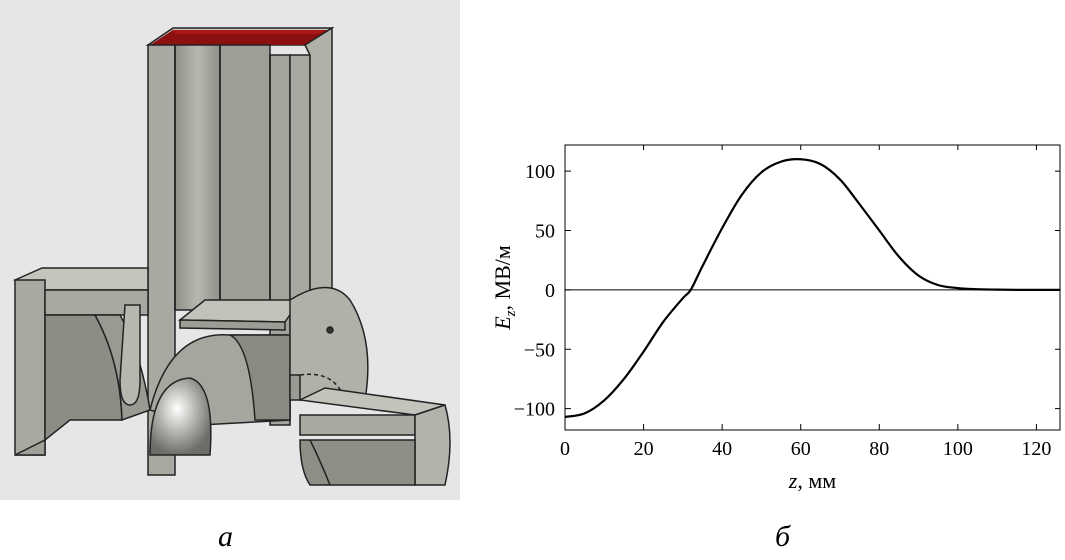 The width and height of the screenshot is (1065, 560). I want to click on y-tick-label: −100, so click(534, 410).